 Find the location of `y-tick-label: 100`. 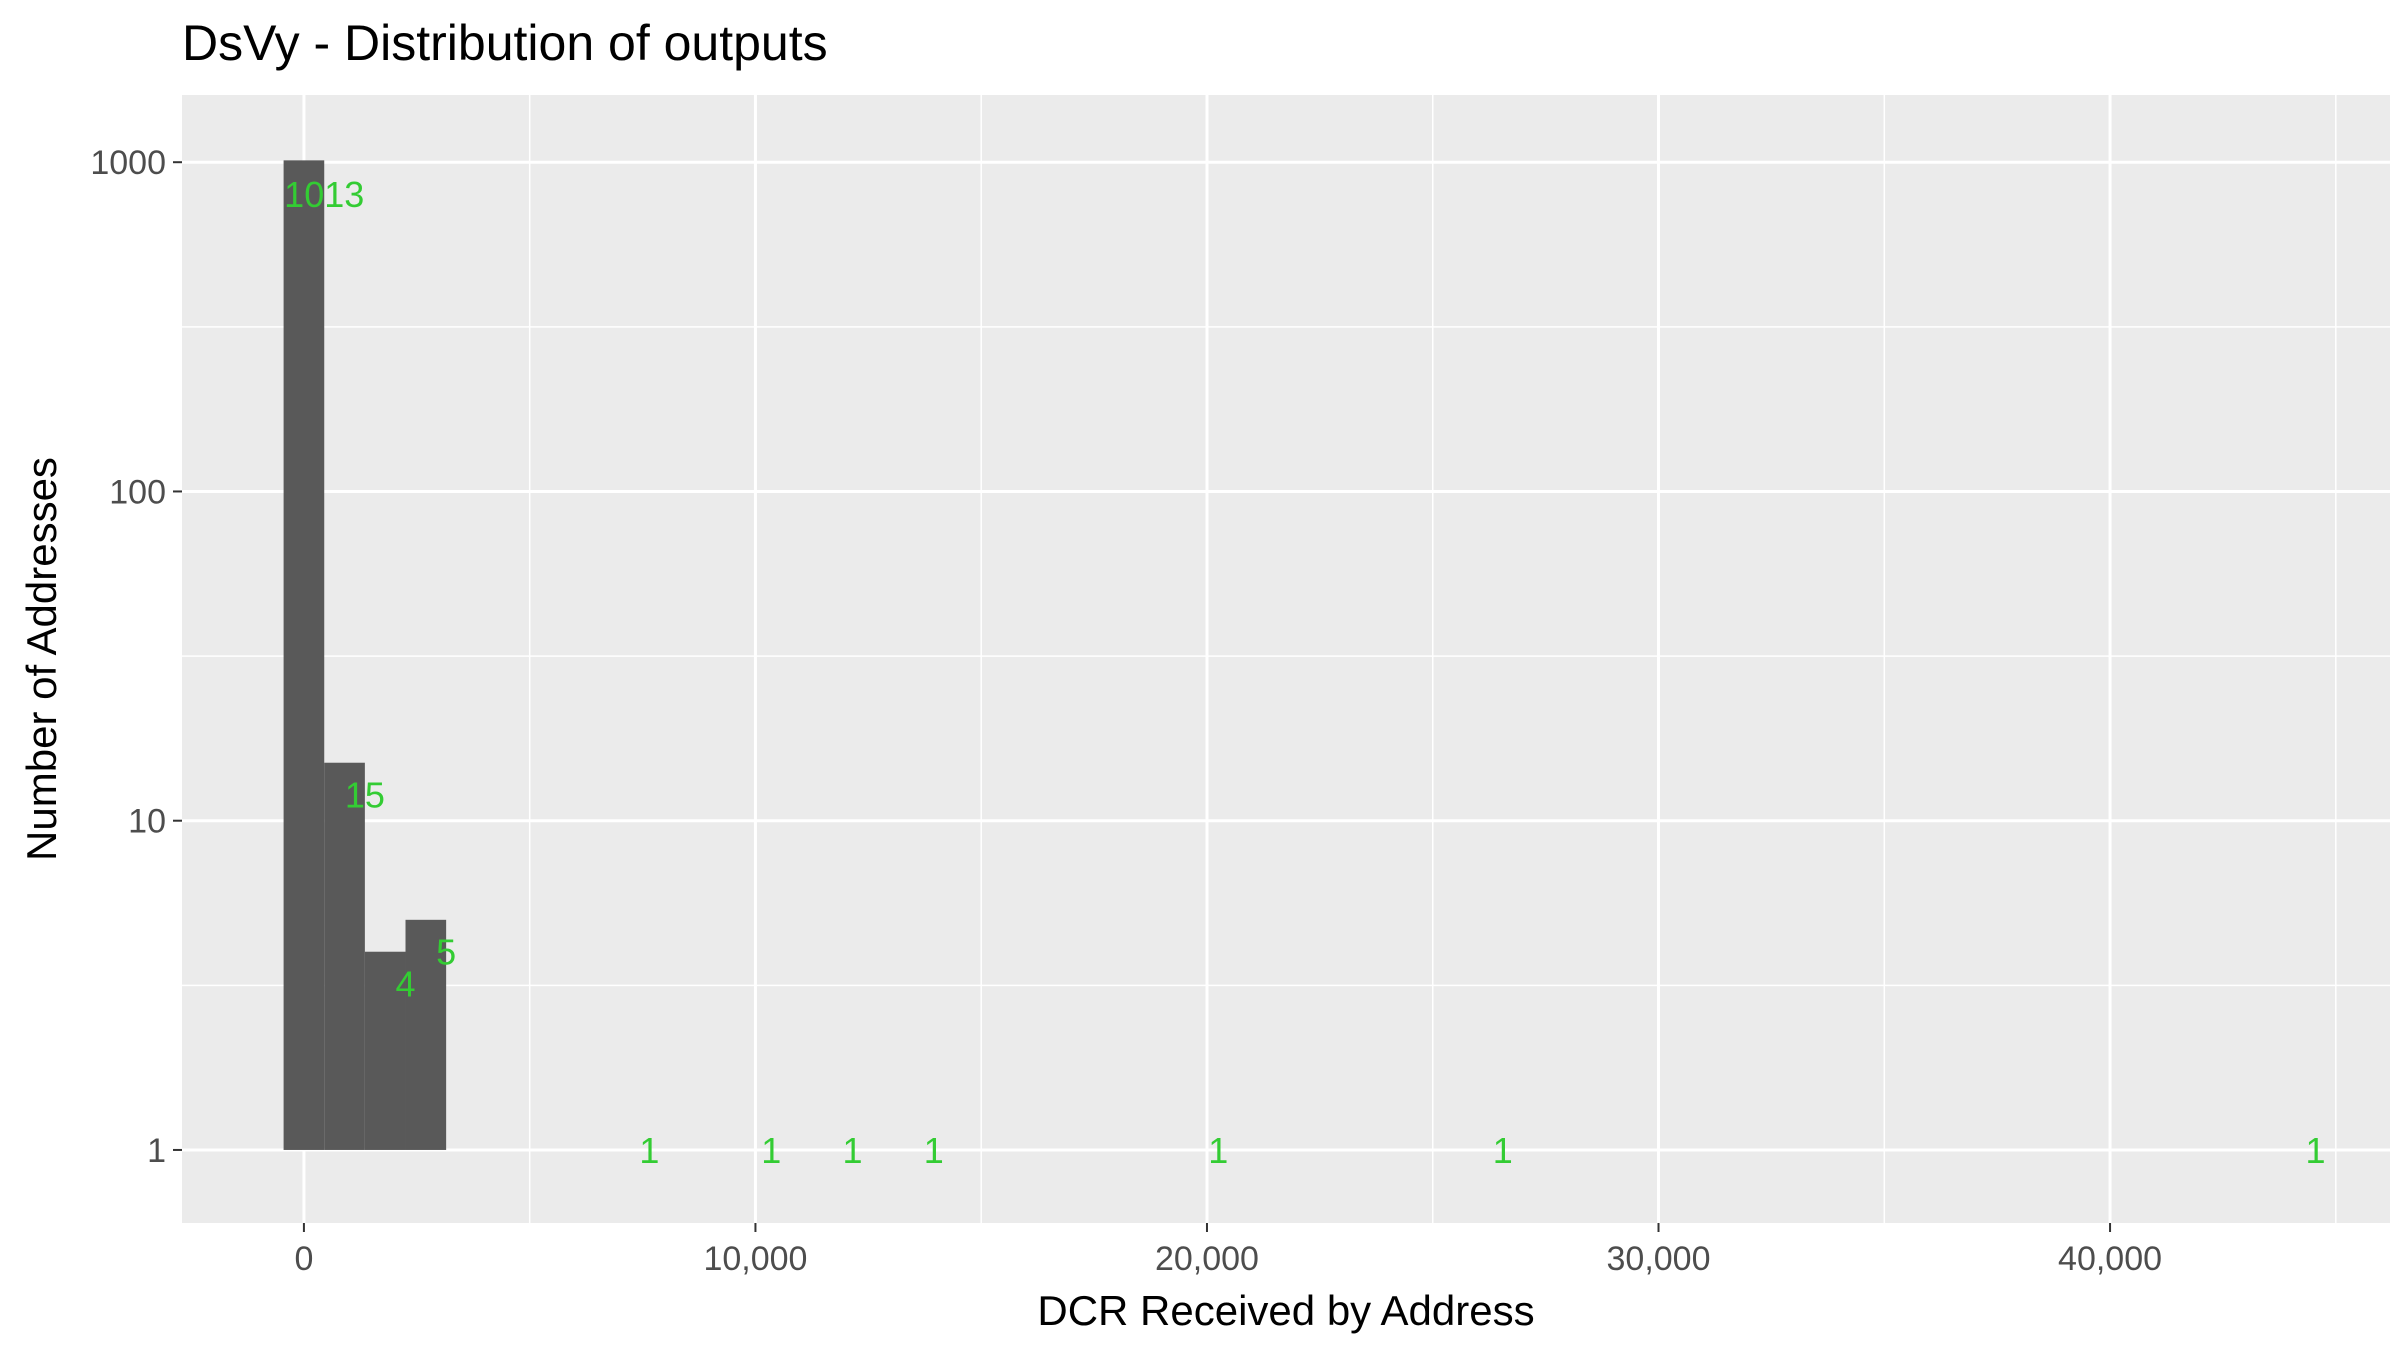

y-tick-label: 100 is located at coordinates (137, 492).